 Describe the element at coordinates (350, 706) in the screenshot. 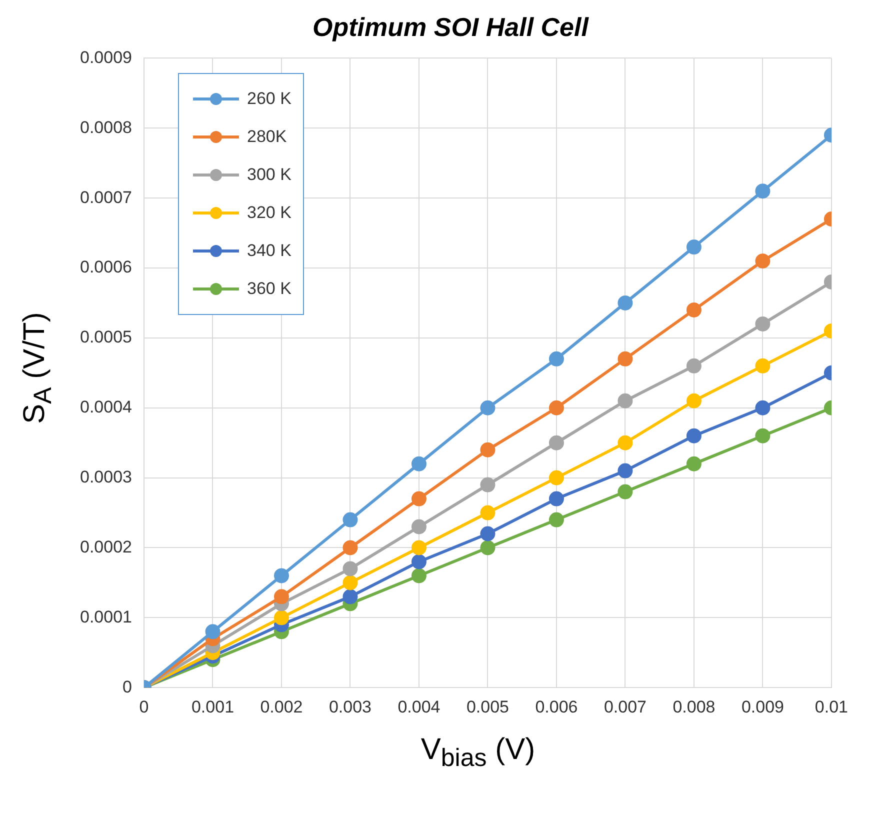

I see `x-tick-label: 0.003` at that location.